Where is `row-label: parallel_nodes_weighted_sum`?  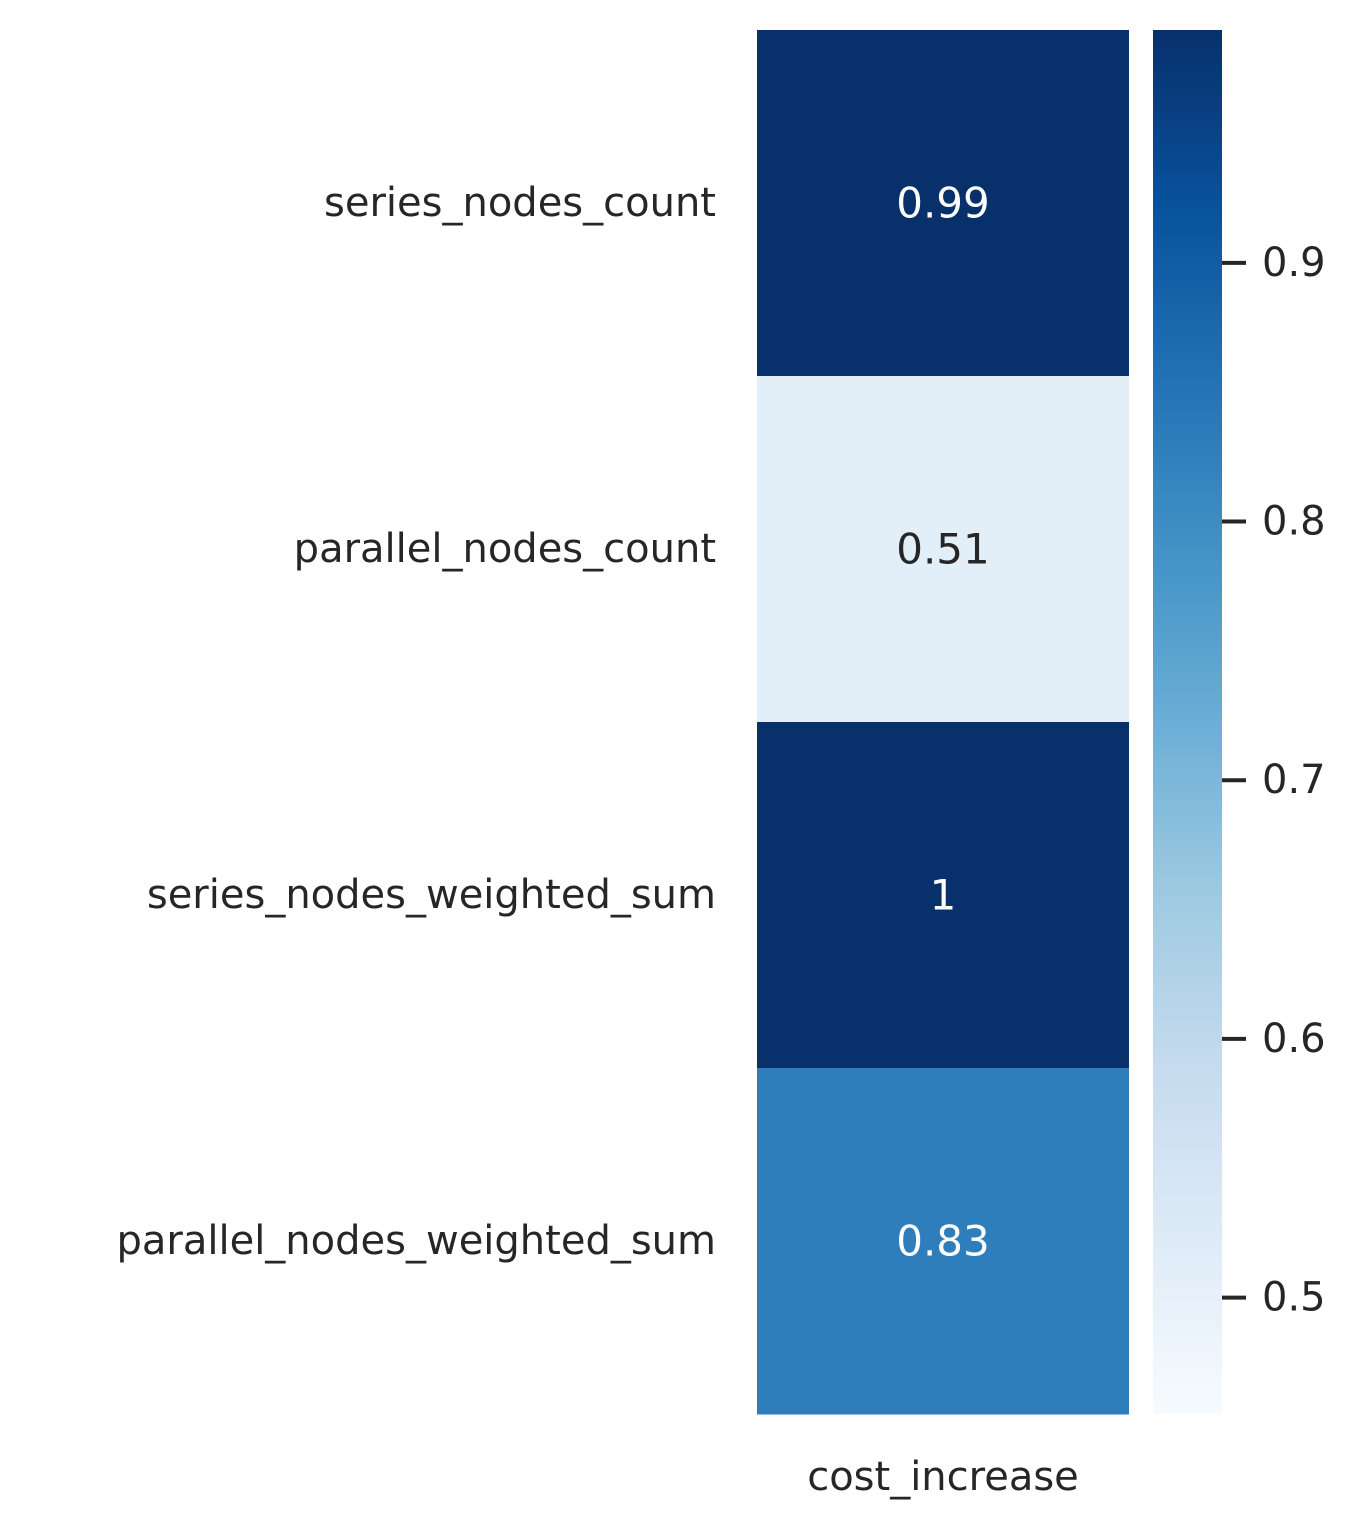
row-label: parallel_nodes_weighted_sum is located at coordinates (417, 1241).